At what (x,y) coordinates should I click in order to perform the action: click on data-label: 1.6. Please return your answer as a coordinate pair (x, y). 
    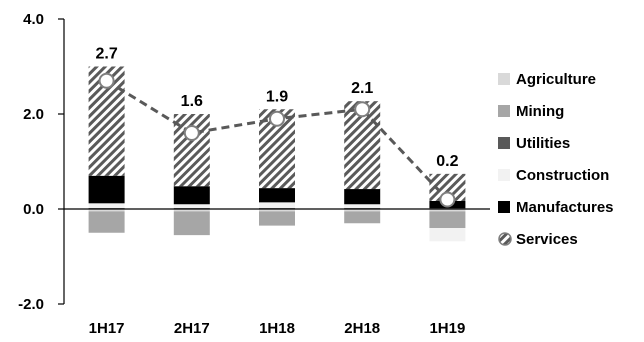
    Looking at the image, I should click on (192, 101).